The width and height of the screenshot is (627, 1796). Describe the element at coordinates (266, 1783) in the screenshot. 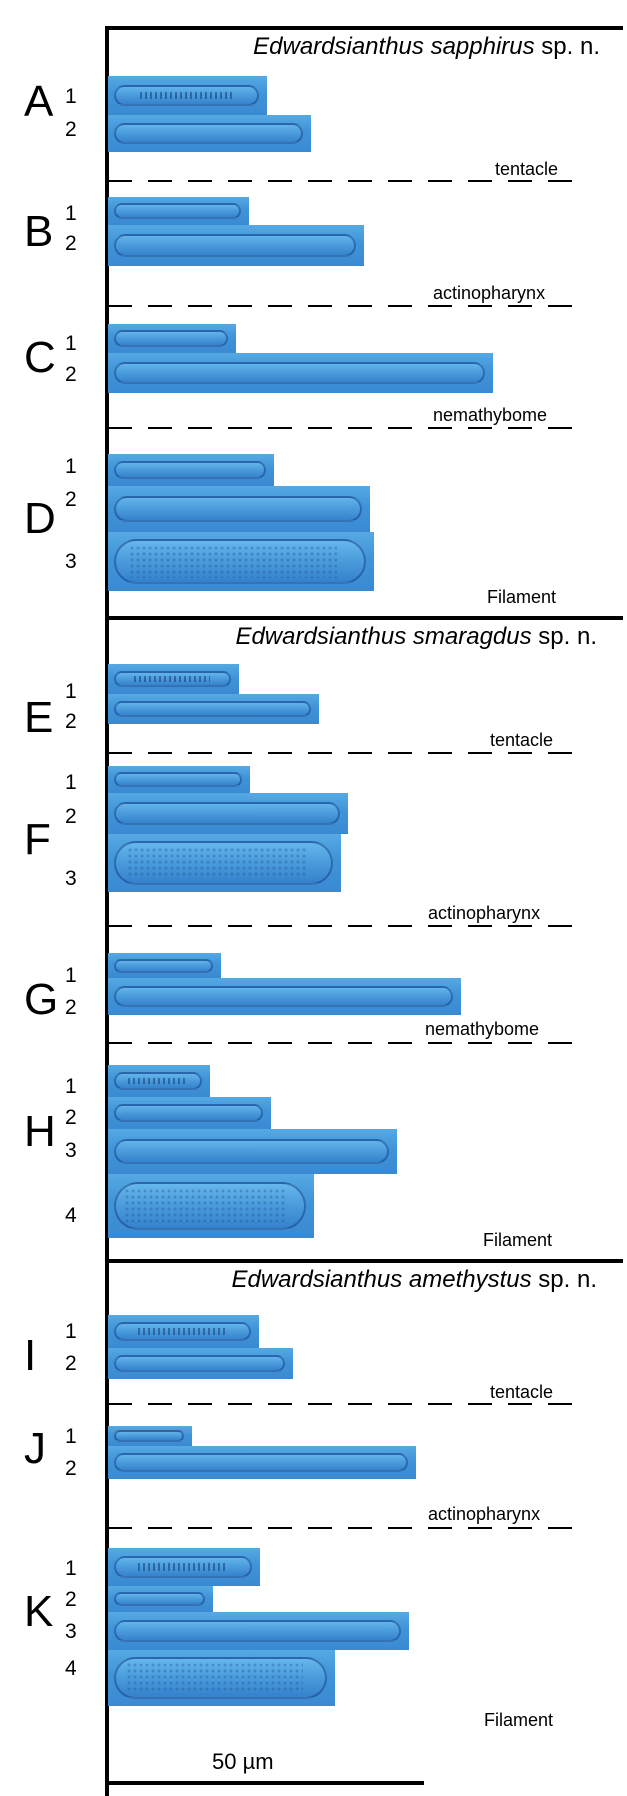

I see `scale-bar` at that location.